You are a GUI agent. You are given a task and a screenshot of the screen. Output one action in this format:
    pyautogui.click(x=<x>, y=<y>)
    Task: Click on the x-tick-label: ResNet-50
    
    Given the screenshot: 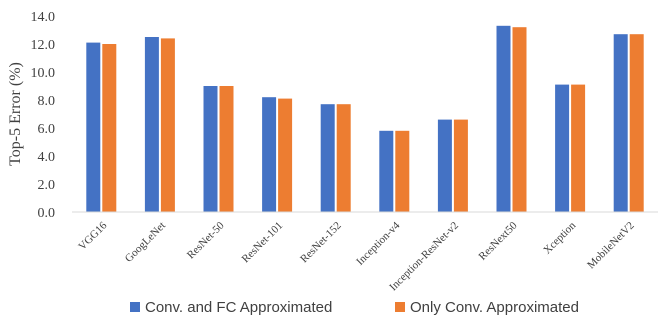 What is the action you would take?
    pyautogui.click(x=206, y=240)
    